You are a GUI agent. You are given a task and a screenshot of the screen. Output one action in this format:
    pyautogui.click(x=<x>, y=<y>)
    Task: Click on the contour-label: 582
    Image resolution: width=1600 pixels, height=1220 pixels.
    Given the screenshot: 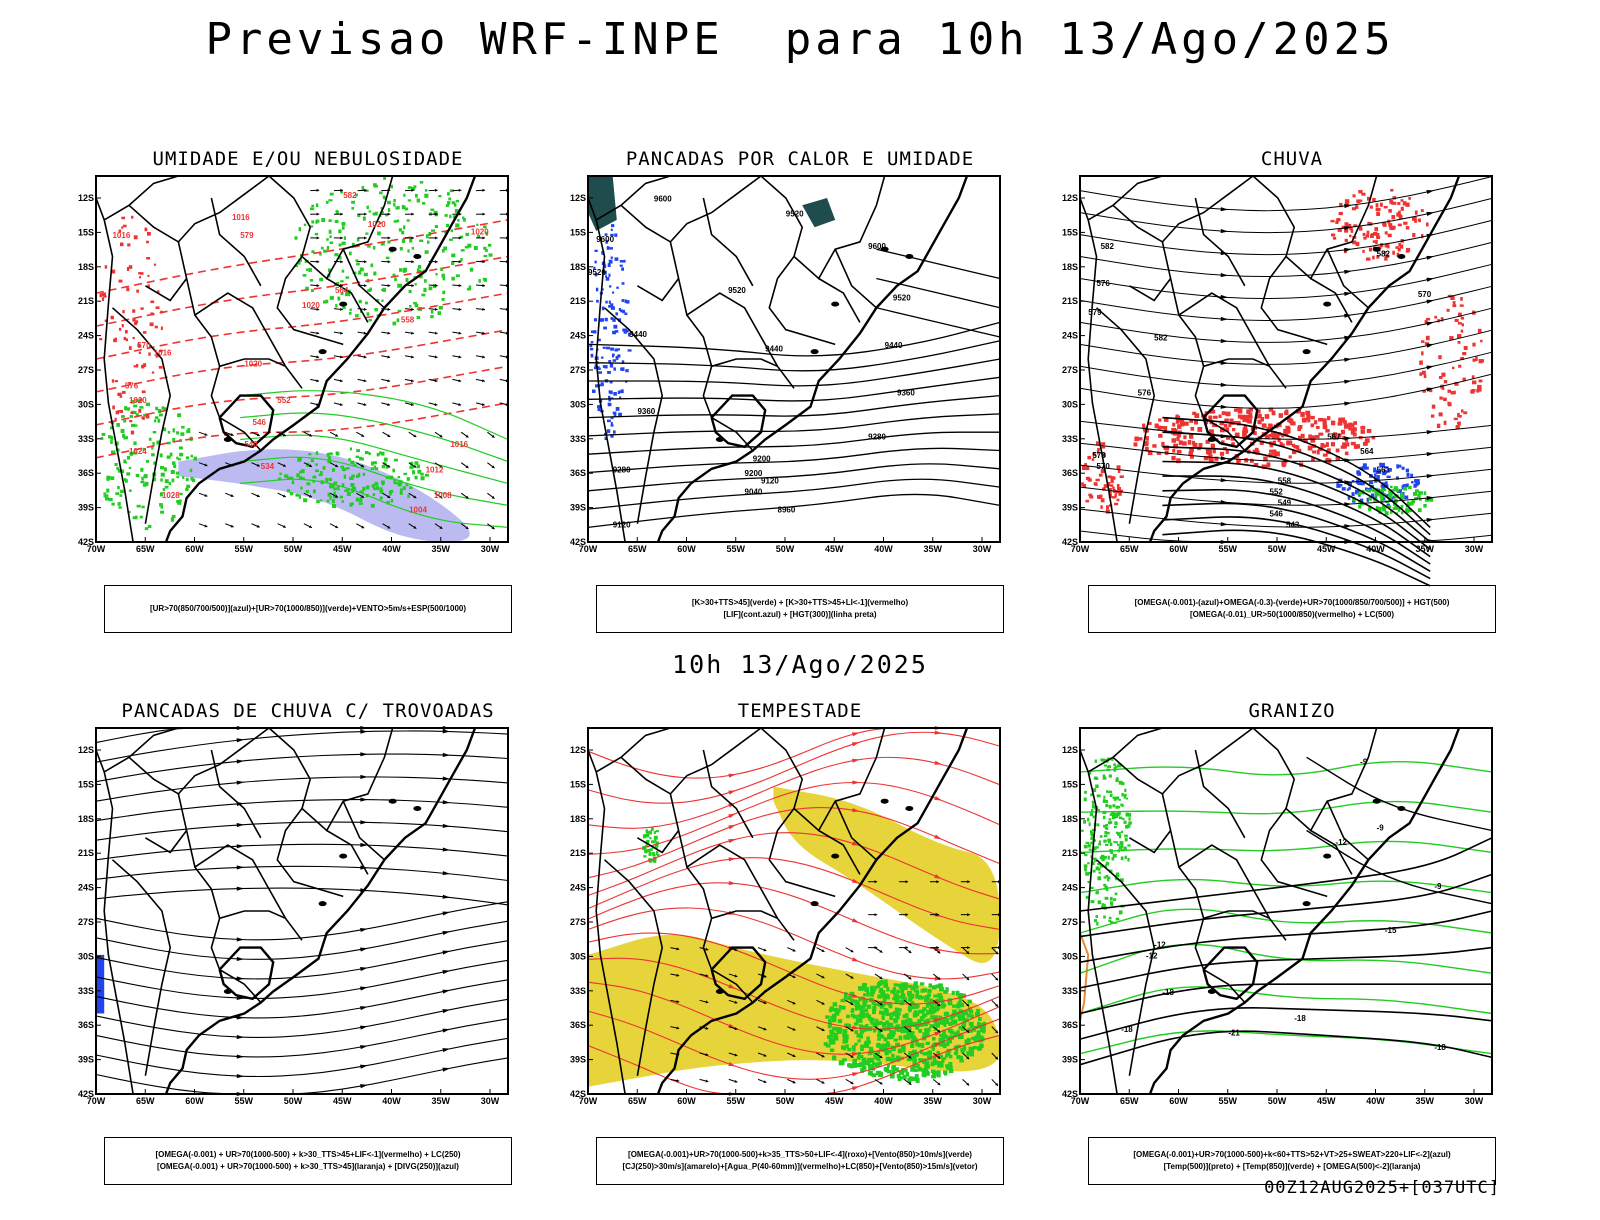 What is the action you would take?
    pyautogui.click(x=1161, y=338)
    